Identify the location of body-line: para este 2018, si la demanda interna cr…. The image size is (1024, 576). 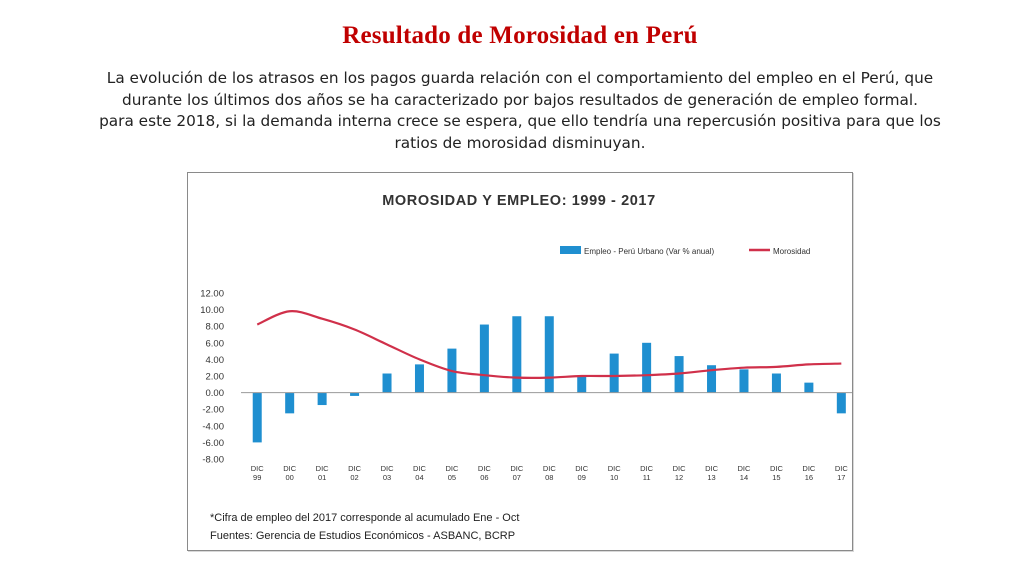
(520, 121).